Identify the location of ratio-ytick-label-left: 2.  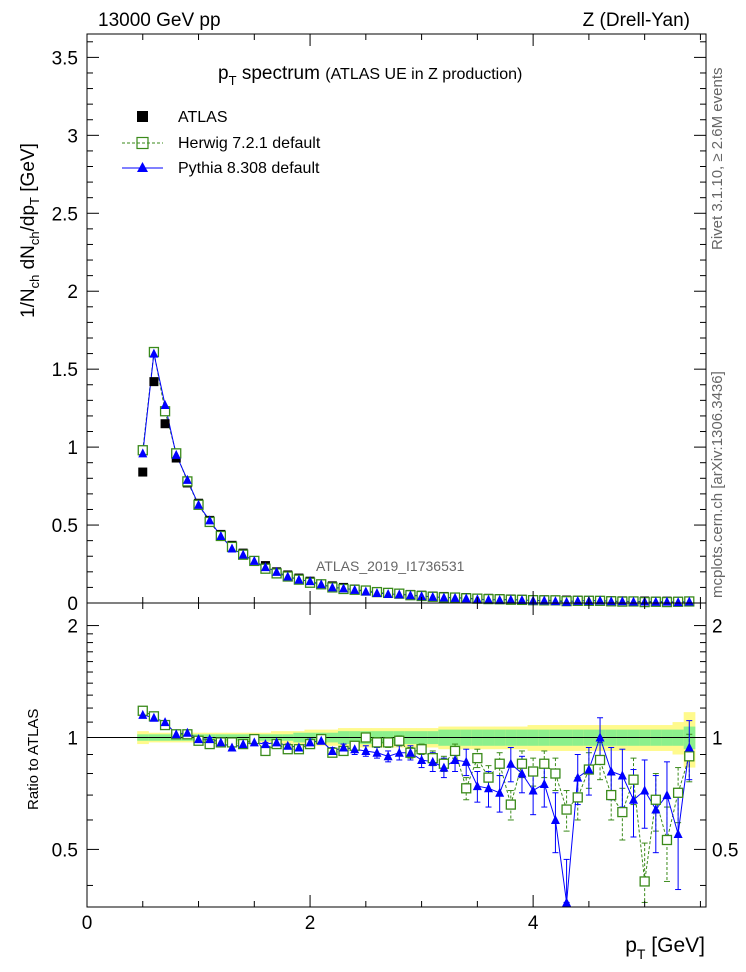
(72, 627).